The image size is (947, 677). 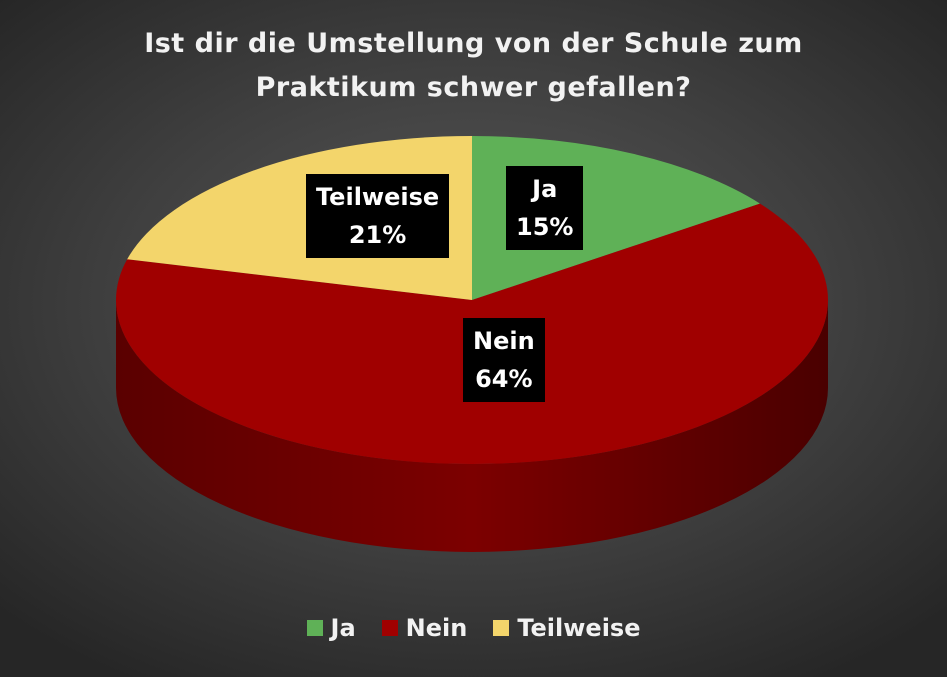 What do you see at coordinates (501, 628) in the screenshot?
I see `legend-swatch-teilweise` at bounding box center [501, 628].